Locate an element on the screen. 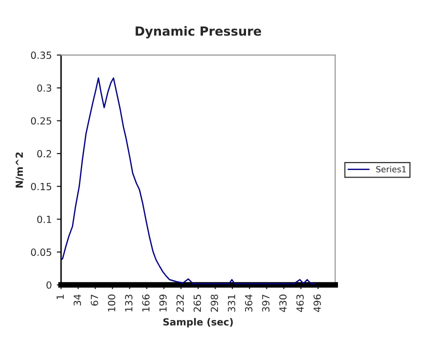 The width and height of the screenshot is (427, 342). x-tick-label: 496 is located at coordinates (317, 303).